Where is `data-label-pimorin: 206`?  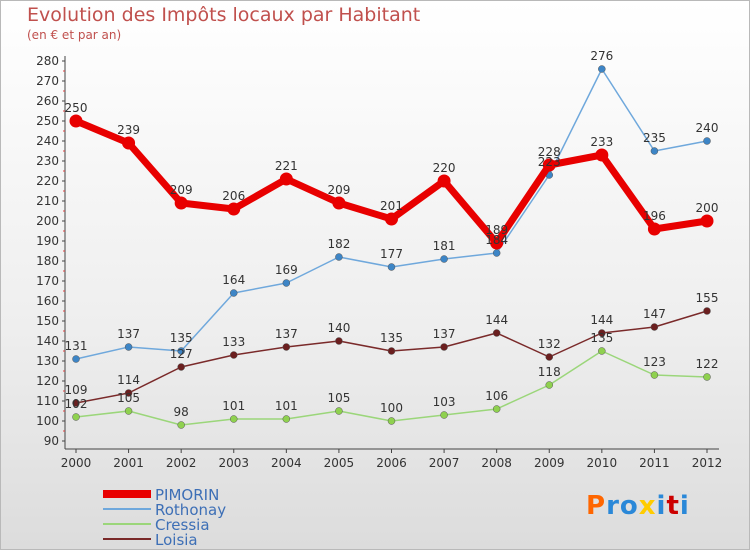
data-label-pimorin: 206 is located at coordinates (233, 196).